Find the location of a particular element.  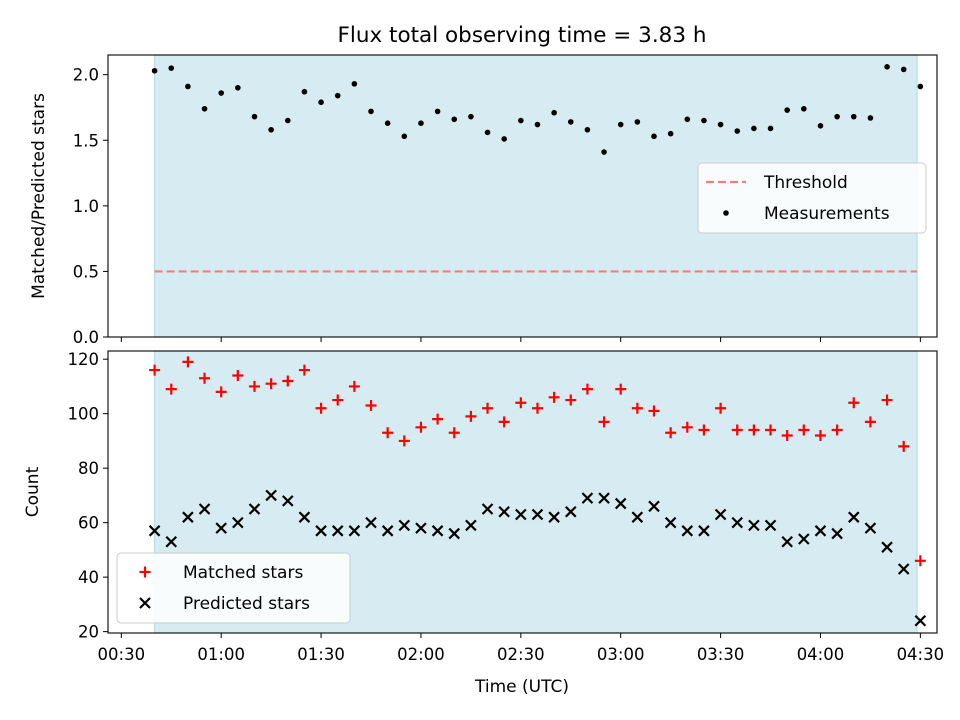

x-tick-label: 03:30 is located at coordinates (721, 654).